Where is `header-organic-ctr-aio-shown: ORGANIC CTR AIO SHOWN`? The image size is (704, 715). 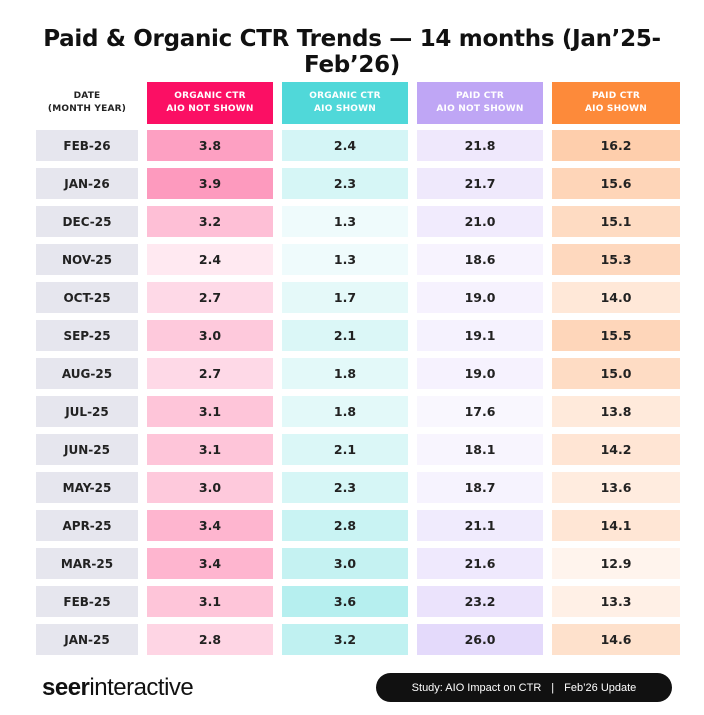
header-organic-ctr-aio-shown: ORGANIC CTR AIO SHOWN is located at coordinates (345, 103).